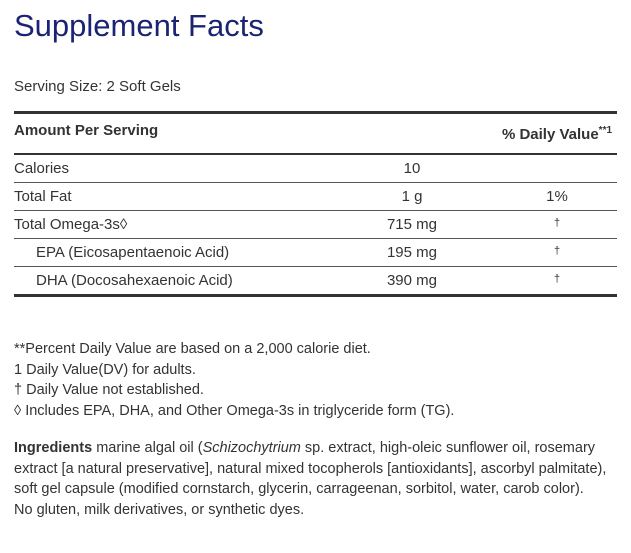 Image resolution: width=631 pixels, height=553 pixels. I want to click on title: Supplement Facts, so click(139, 25).